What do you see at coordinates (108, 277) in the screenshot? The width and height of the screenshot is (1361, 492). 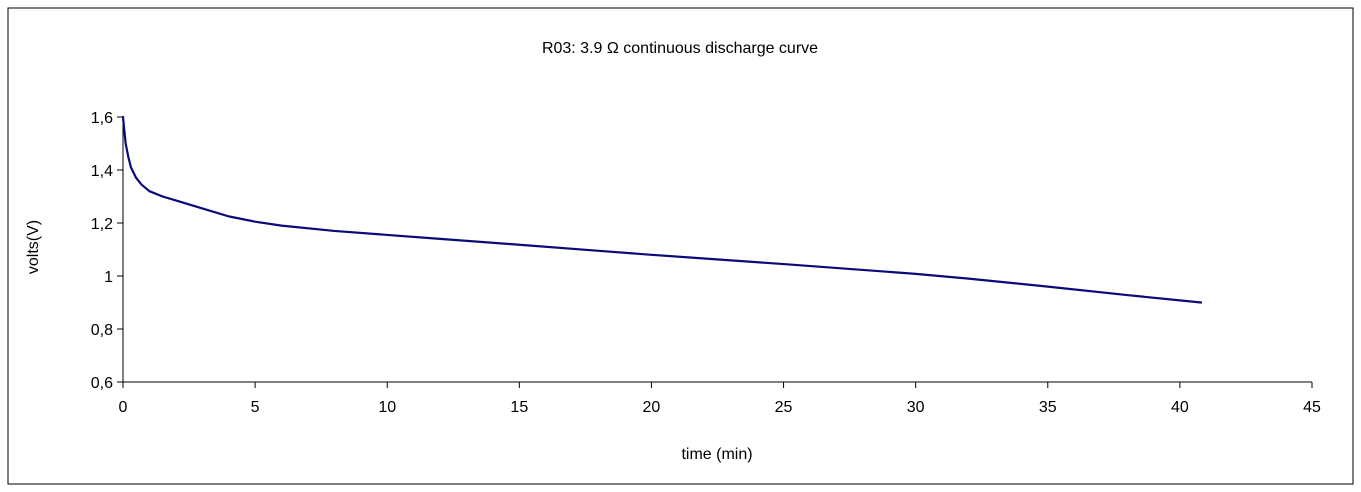 I see `y-tick-label: 1` at bounding box center [108, 277].